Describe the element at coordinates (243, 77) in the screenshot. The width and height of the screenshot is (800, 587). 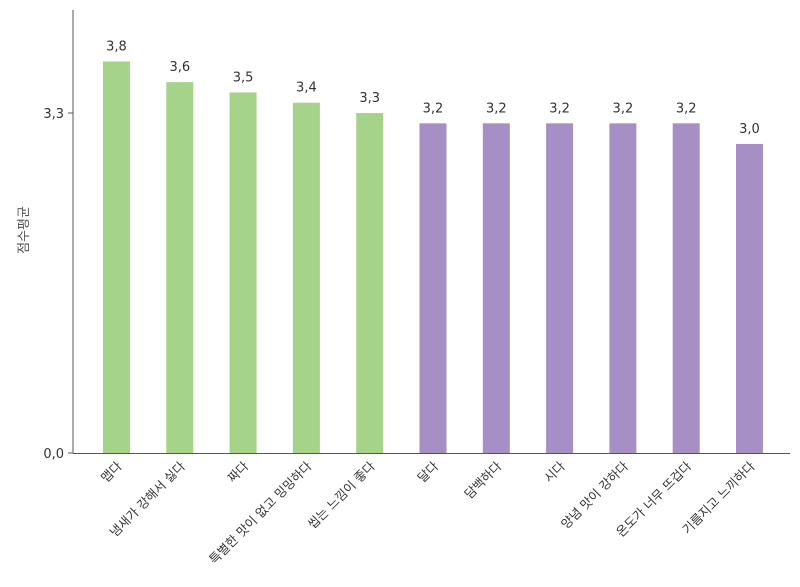
I see `data-label: 3,5` at that location.